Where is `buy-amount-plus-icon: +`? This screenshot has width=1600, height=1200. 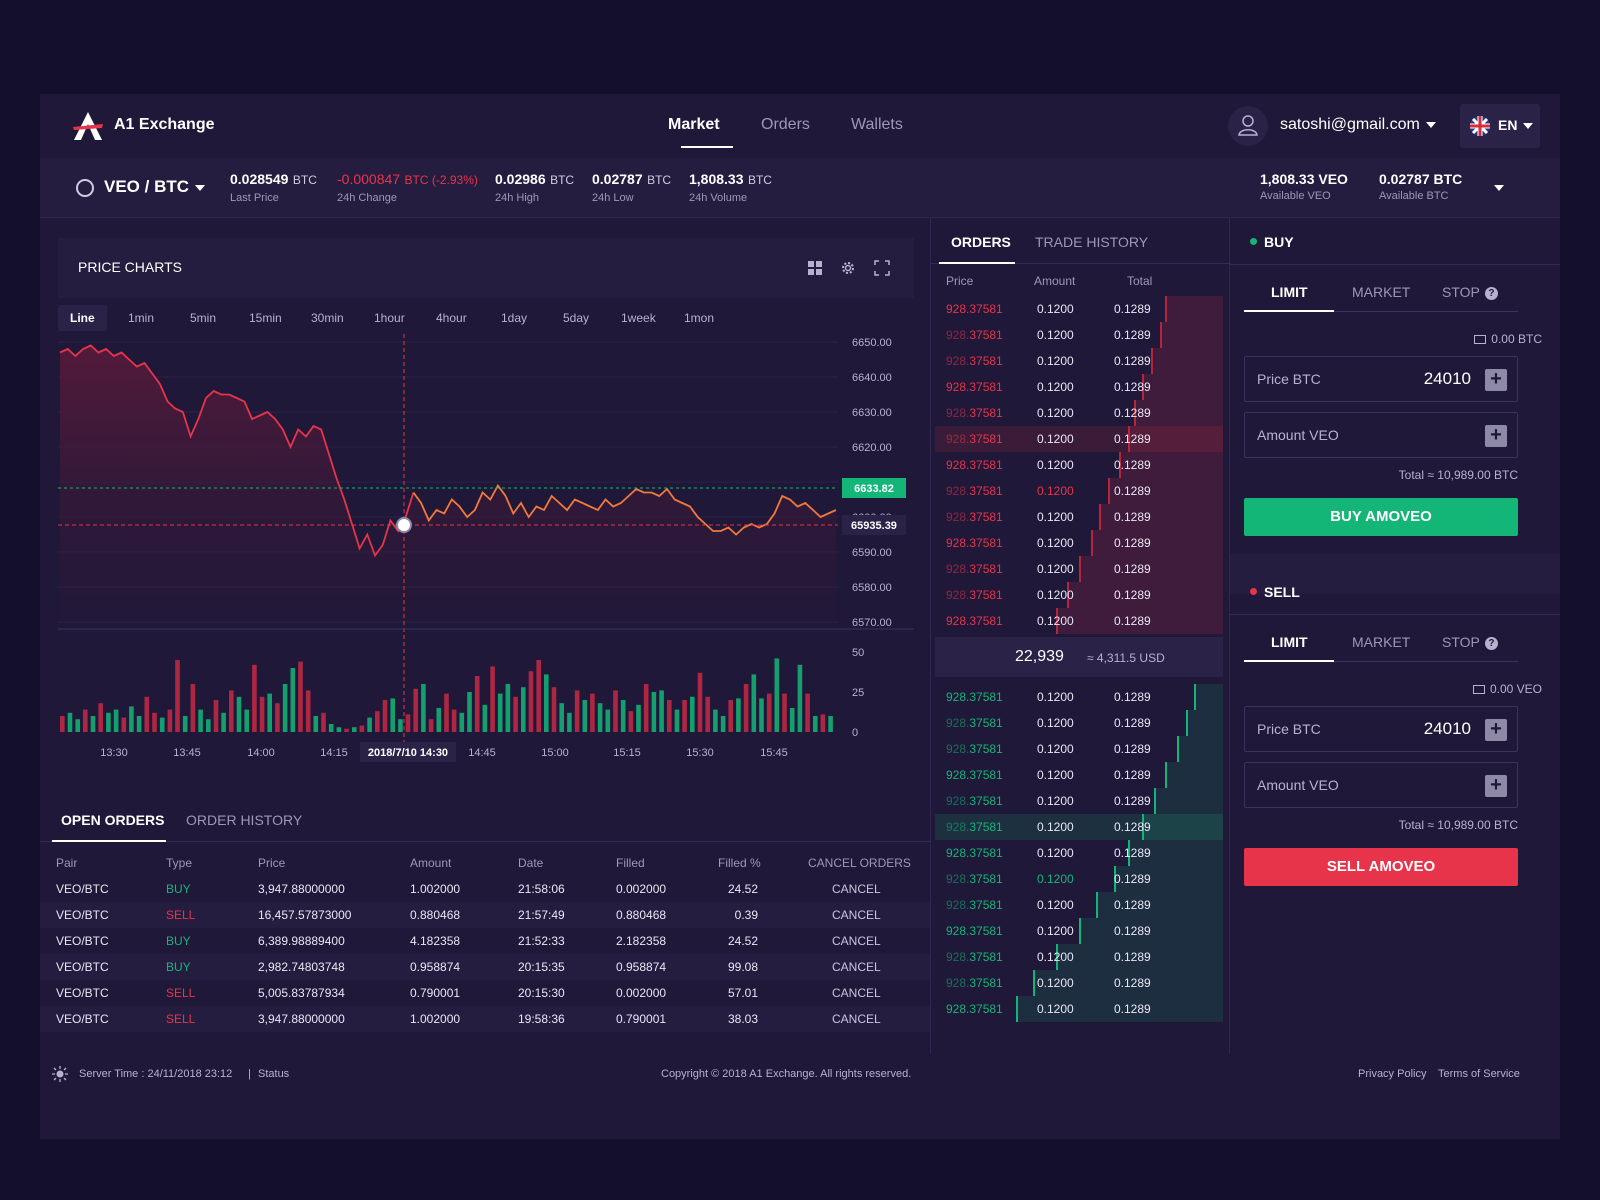 buy-amount-plus-icon: + is located at coordinates (1496, 436).